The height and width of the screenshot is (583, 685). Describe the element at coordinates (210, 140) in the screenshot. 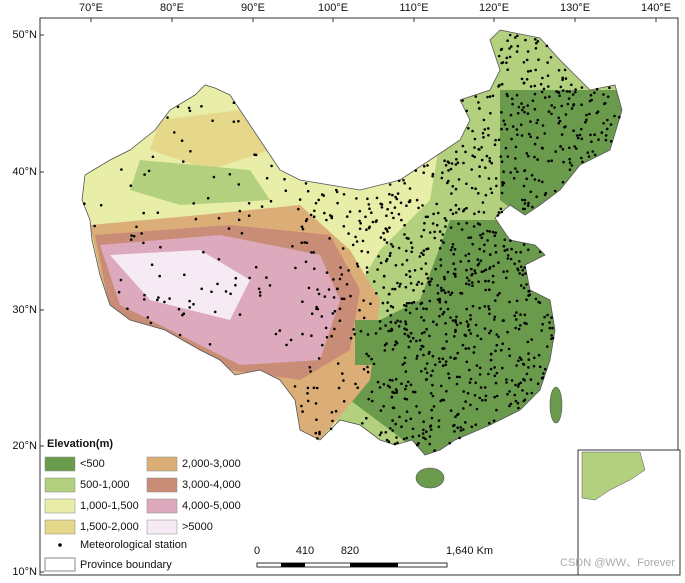

I see `terrain-tianshan` at that location.